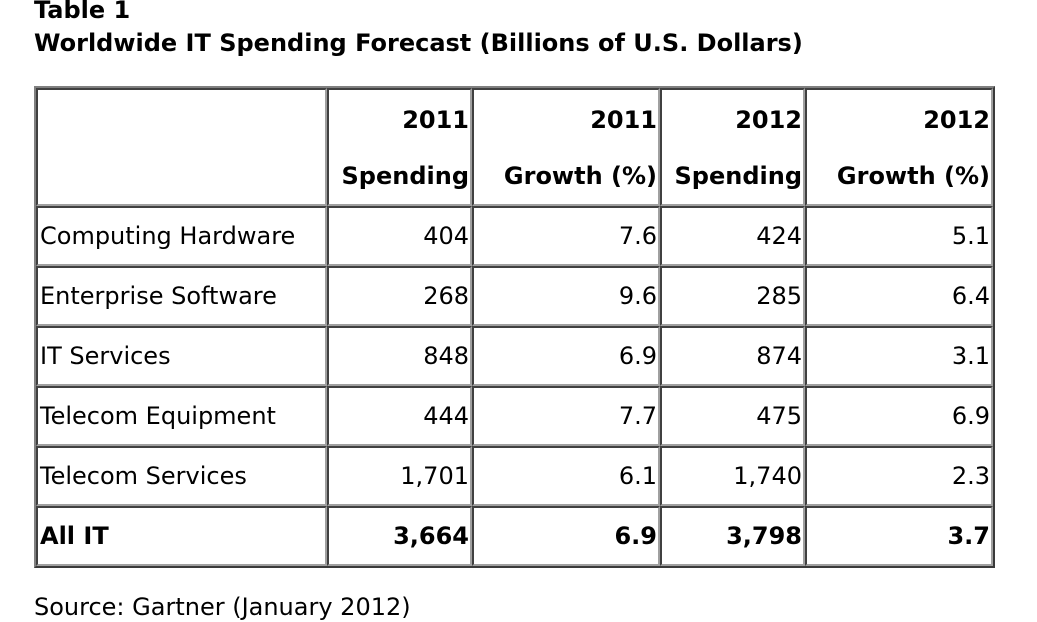 This screenshot has height=622, width=1037. I want to click on row-label: Telecom Services, so click(181, 476).